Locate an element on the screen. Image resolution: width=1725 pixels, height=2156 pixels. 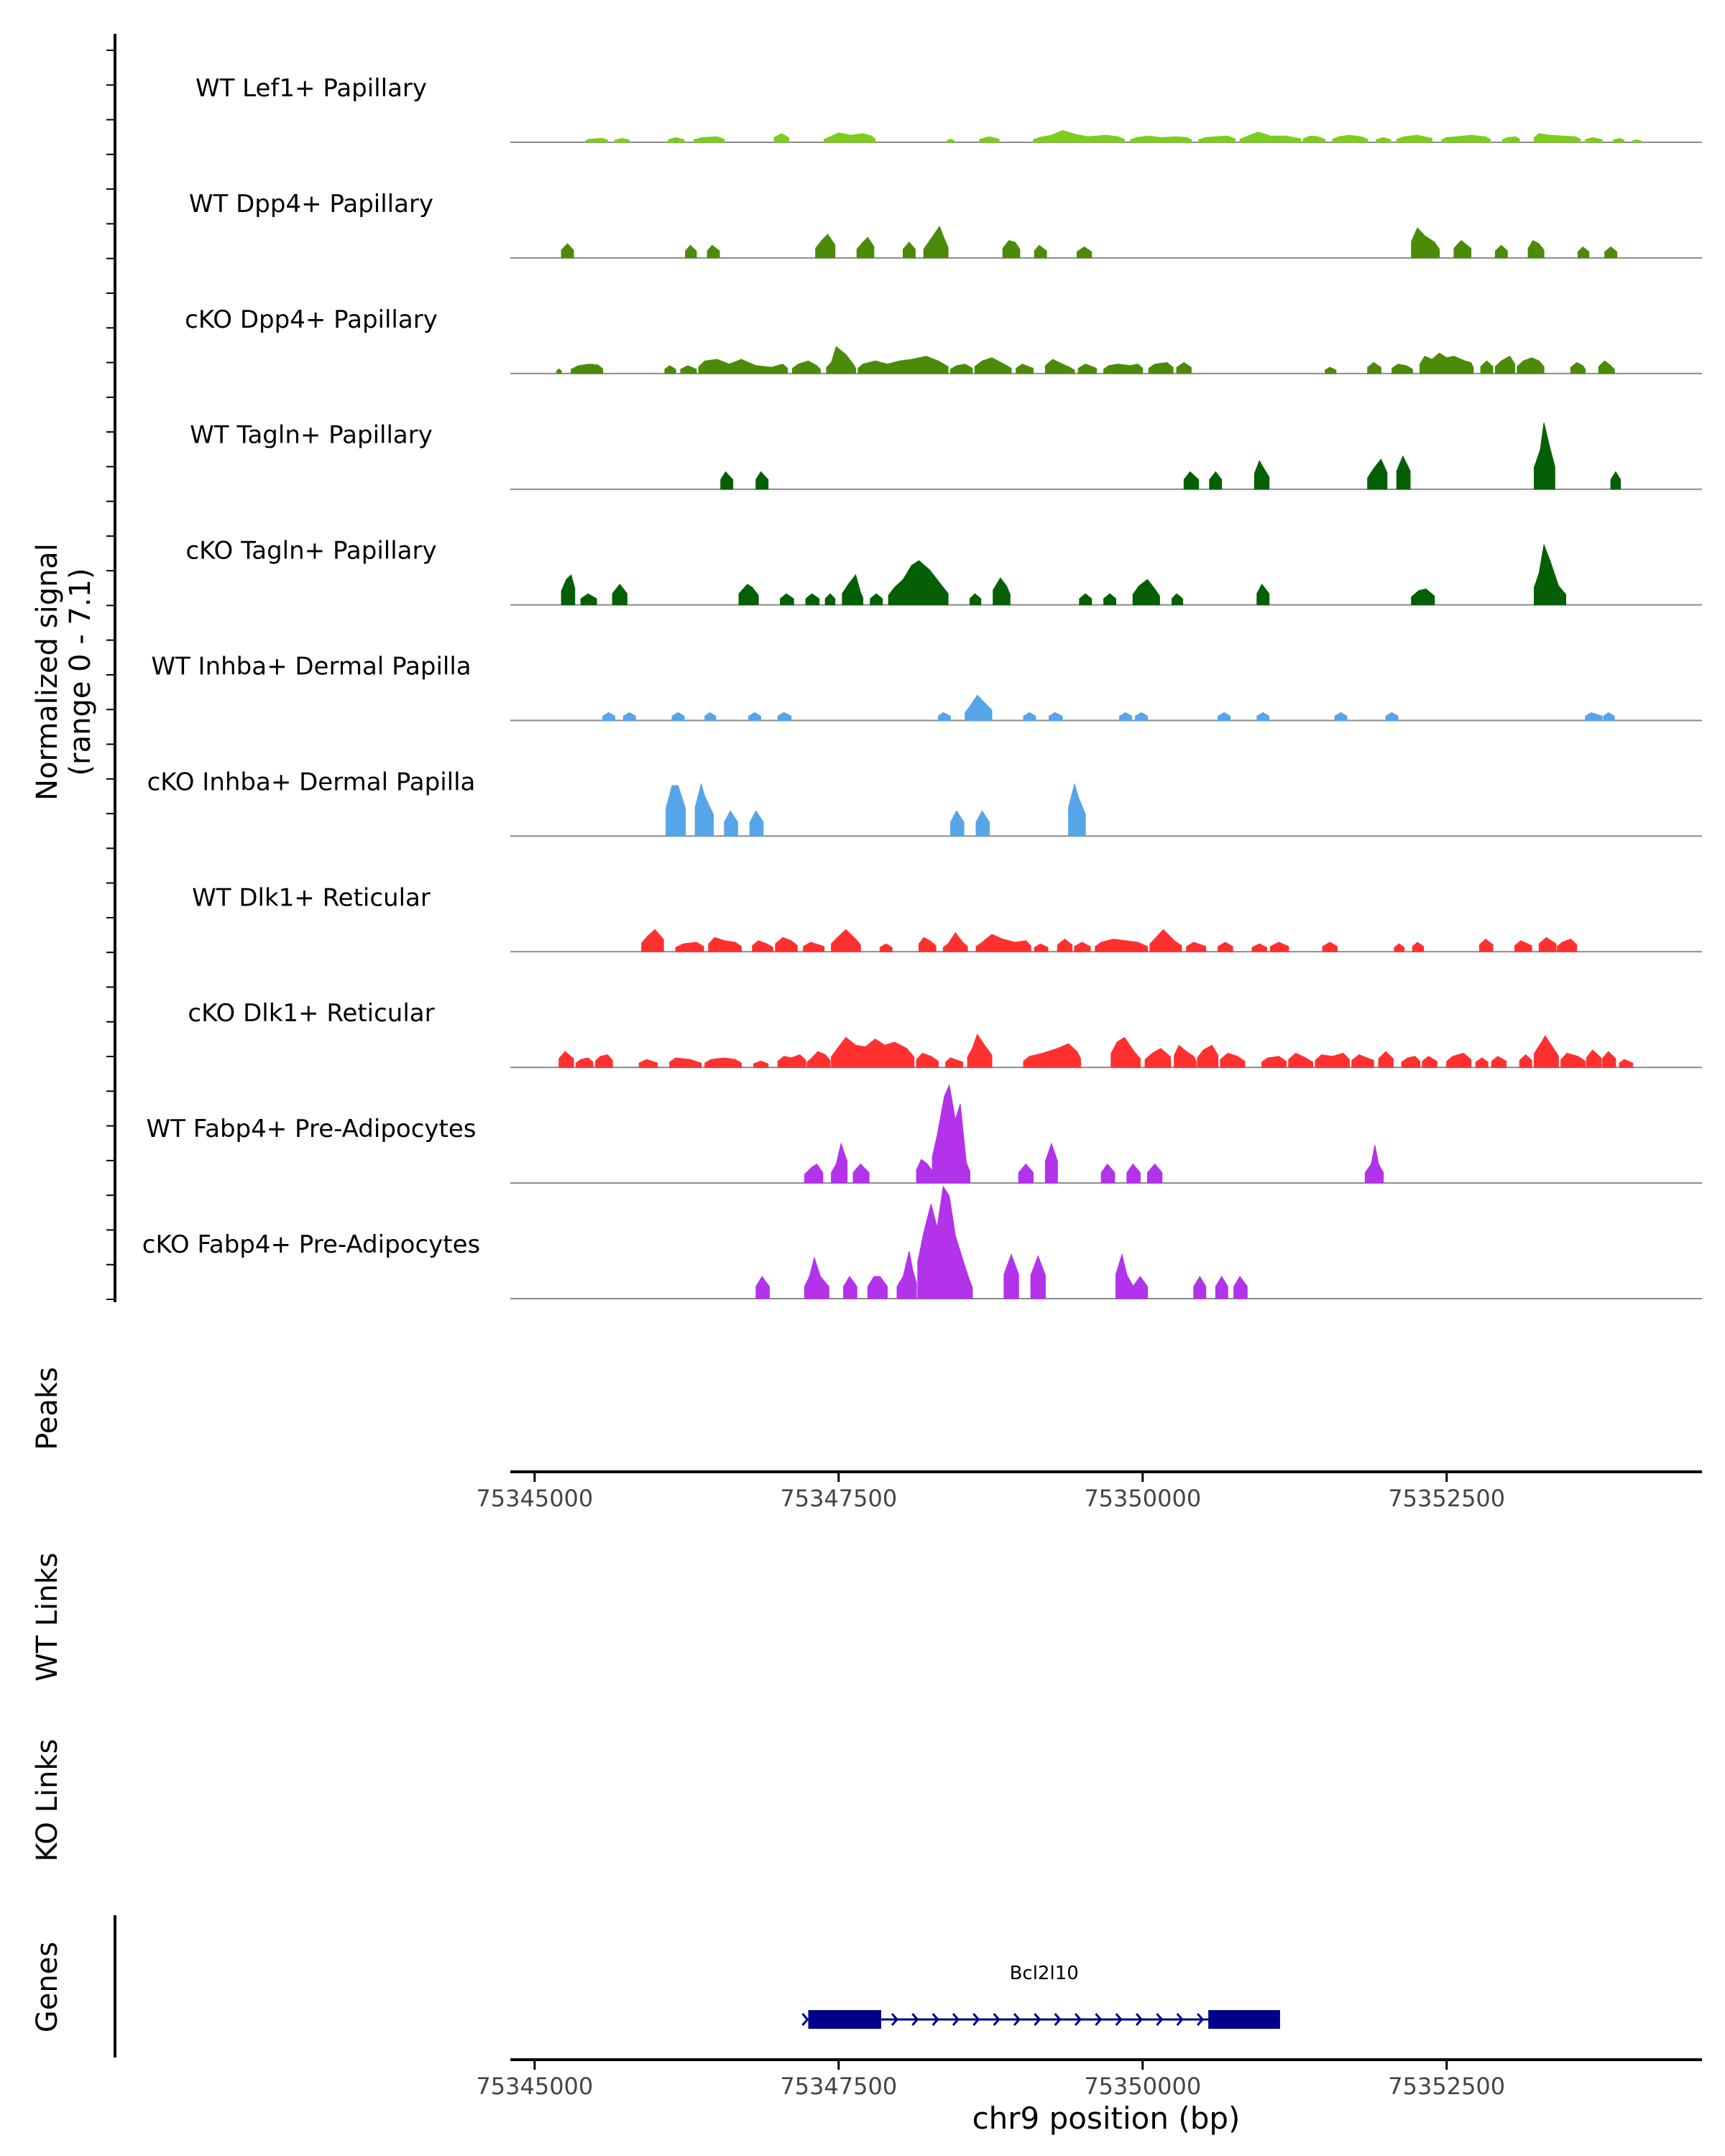
peaks-y-label: Peaks is located at coordinates (47, 1409).